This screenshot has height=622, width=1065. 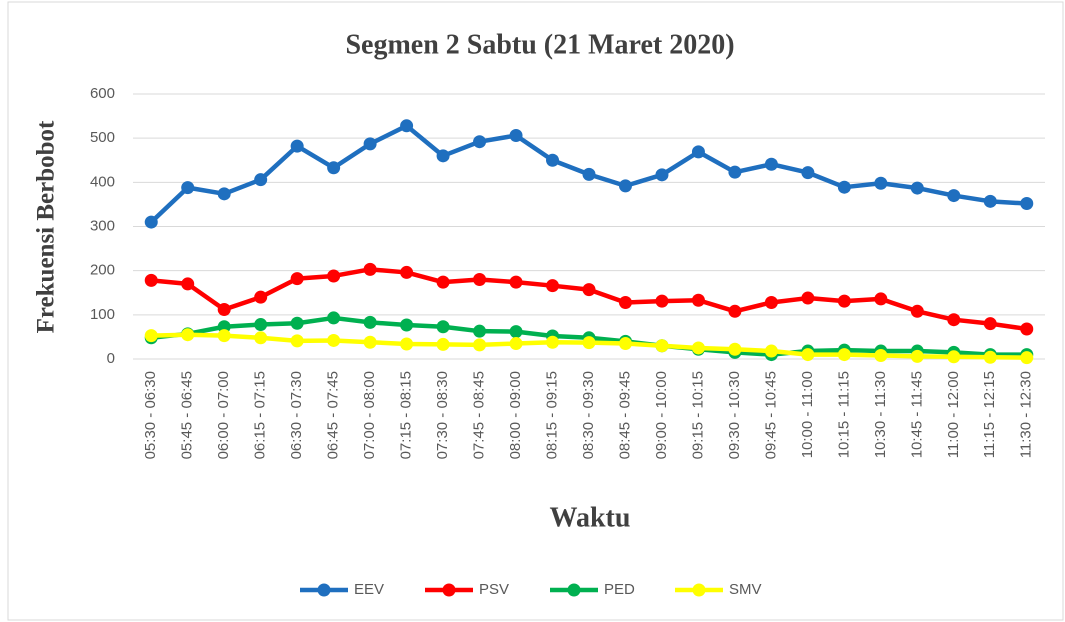 What do you see at coordinates (697, 415) in the screenshot?
I see `x-tick-label: 09:15 - 10:15` at bounding box center [697, 415].